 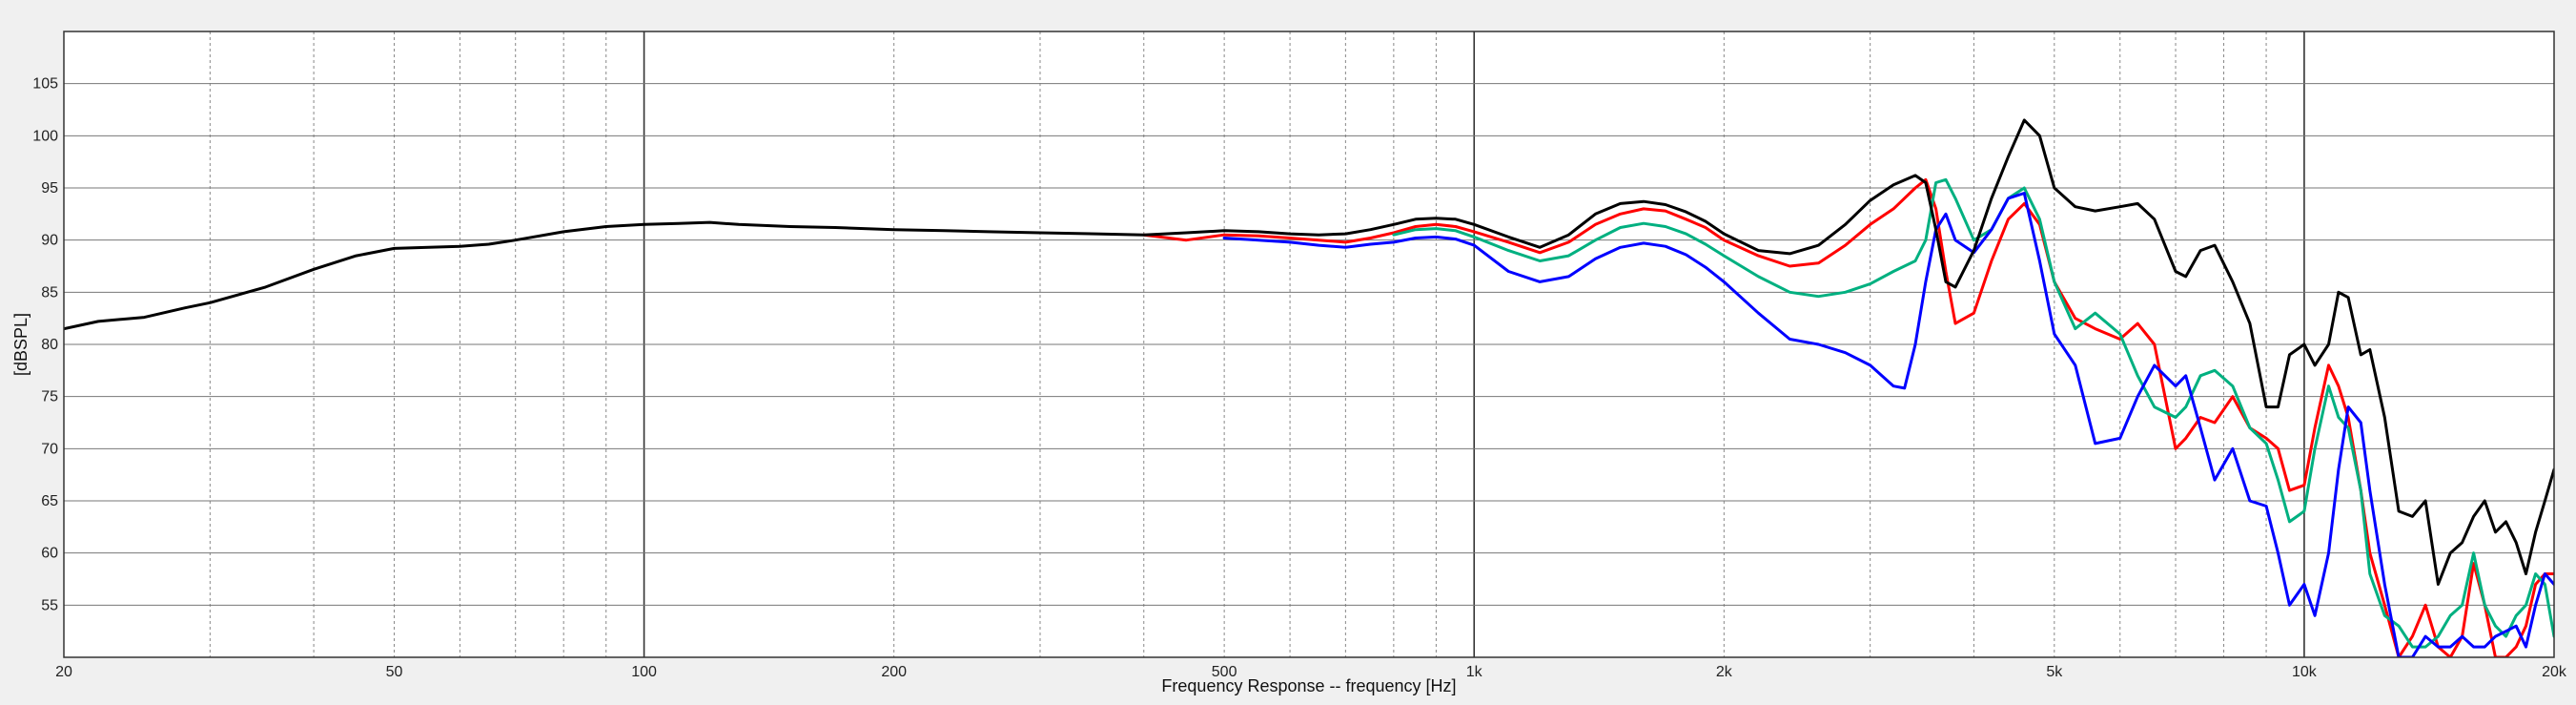 I want to click on y-tick-label: 85, so click(x=50, y=293).